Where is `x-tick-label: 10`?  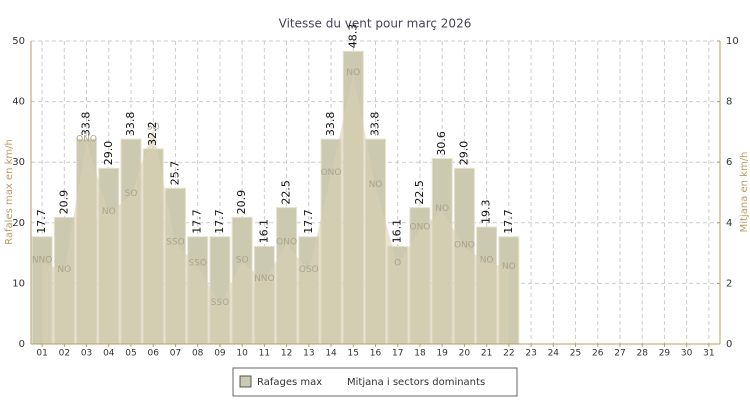 x-tick-label: 10 is located at coordinates (242, 354).